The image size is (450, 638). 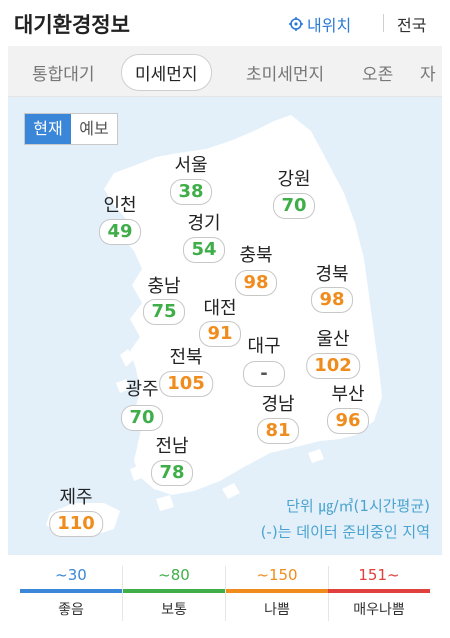 I want to click on header-divider, so click(x=383, y=23).